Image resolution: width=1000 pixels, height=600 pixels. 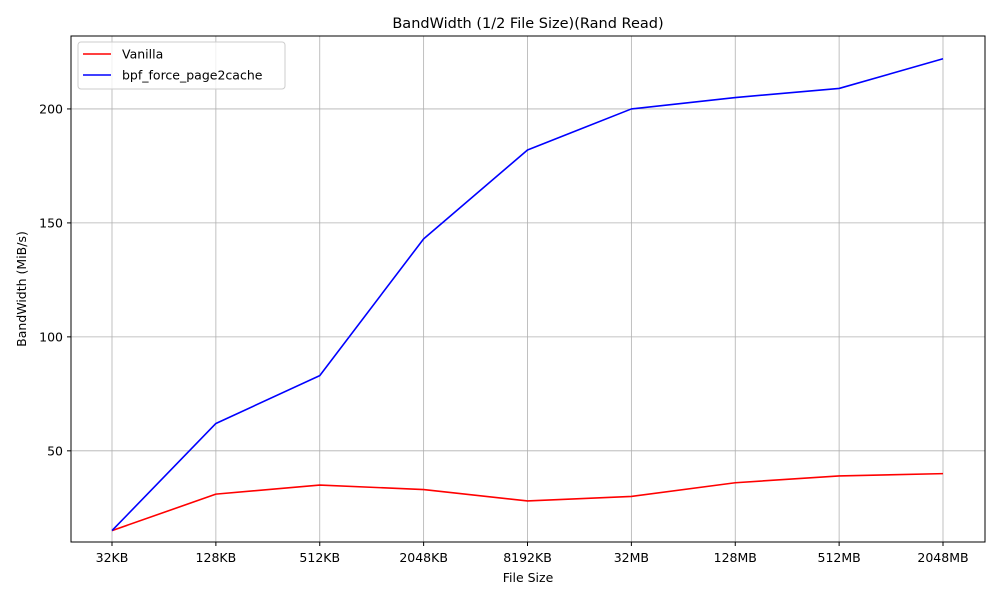 What do you see at coordinates (942, 557) in the screenshot?
I see `x-tick-label: 2048MB` at bounding box center [942, 557].